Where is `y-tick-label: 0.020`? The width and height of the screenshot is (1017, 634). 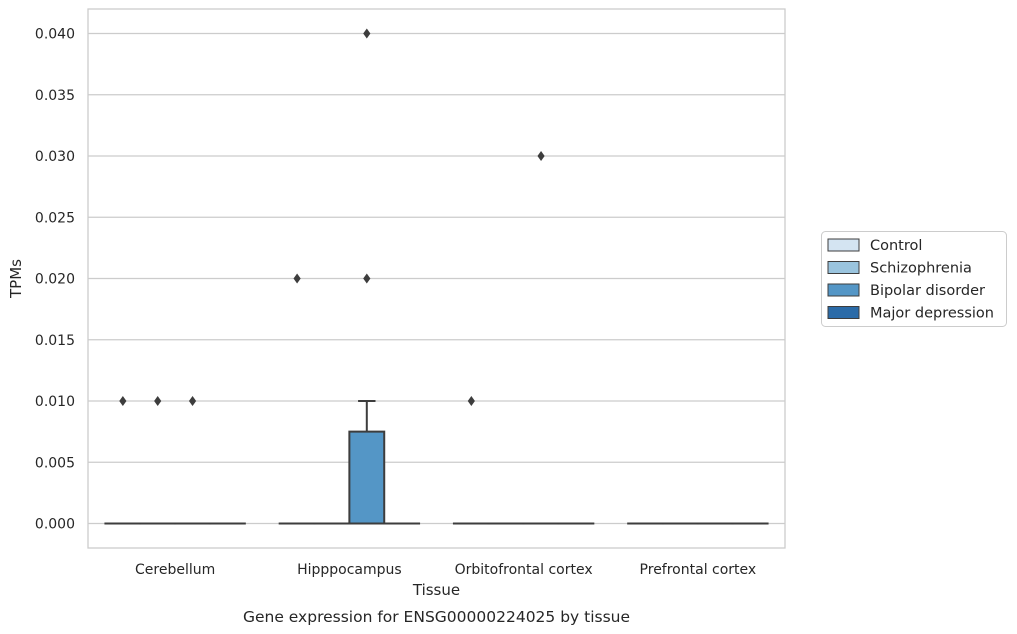 y-tick-label: 0.020 is located at coordinates (55, 280).